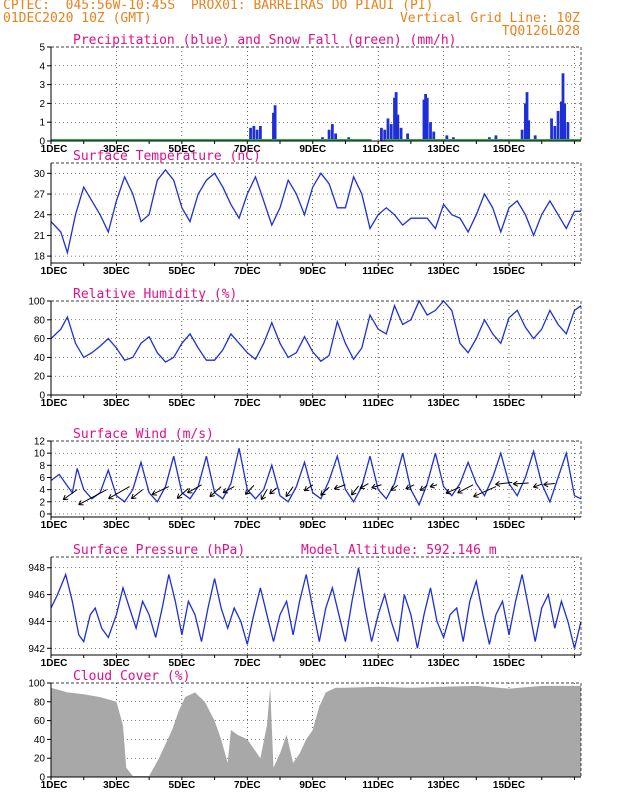 The image size is (618, 800). I want to click on header-grid-line: Vertical Grid Line: 10Z, so click(489, 18).